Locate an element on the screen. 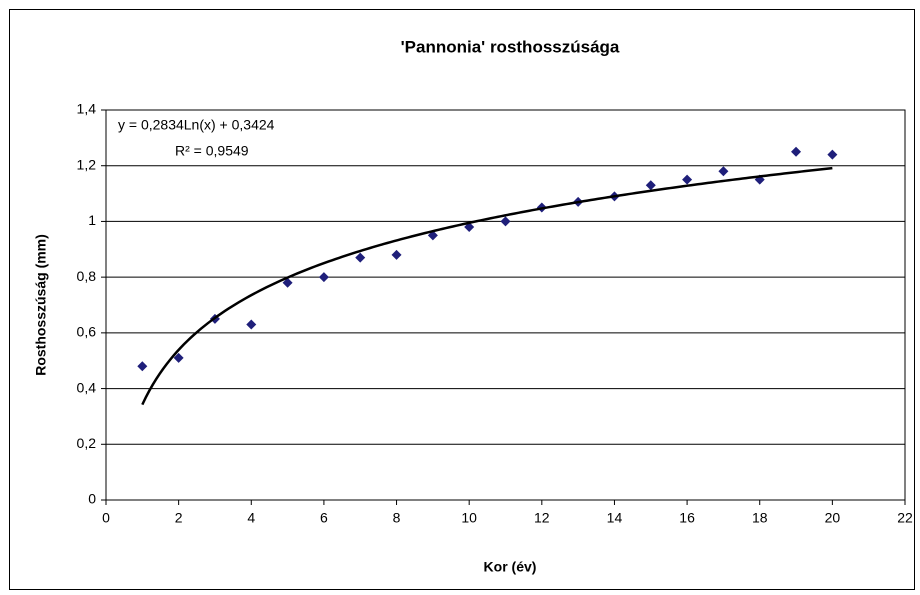  x-tick-label: 18 is located at coordinates (760, 518).